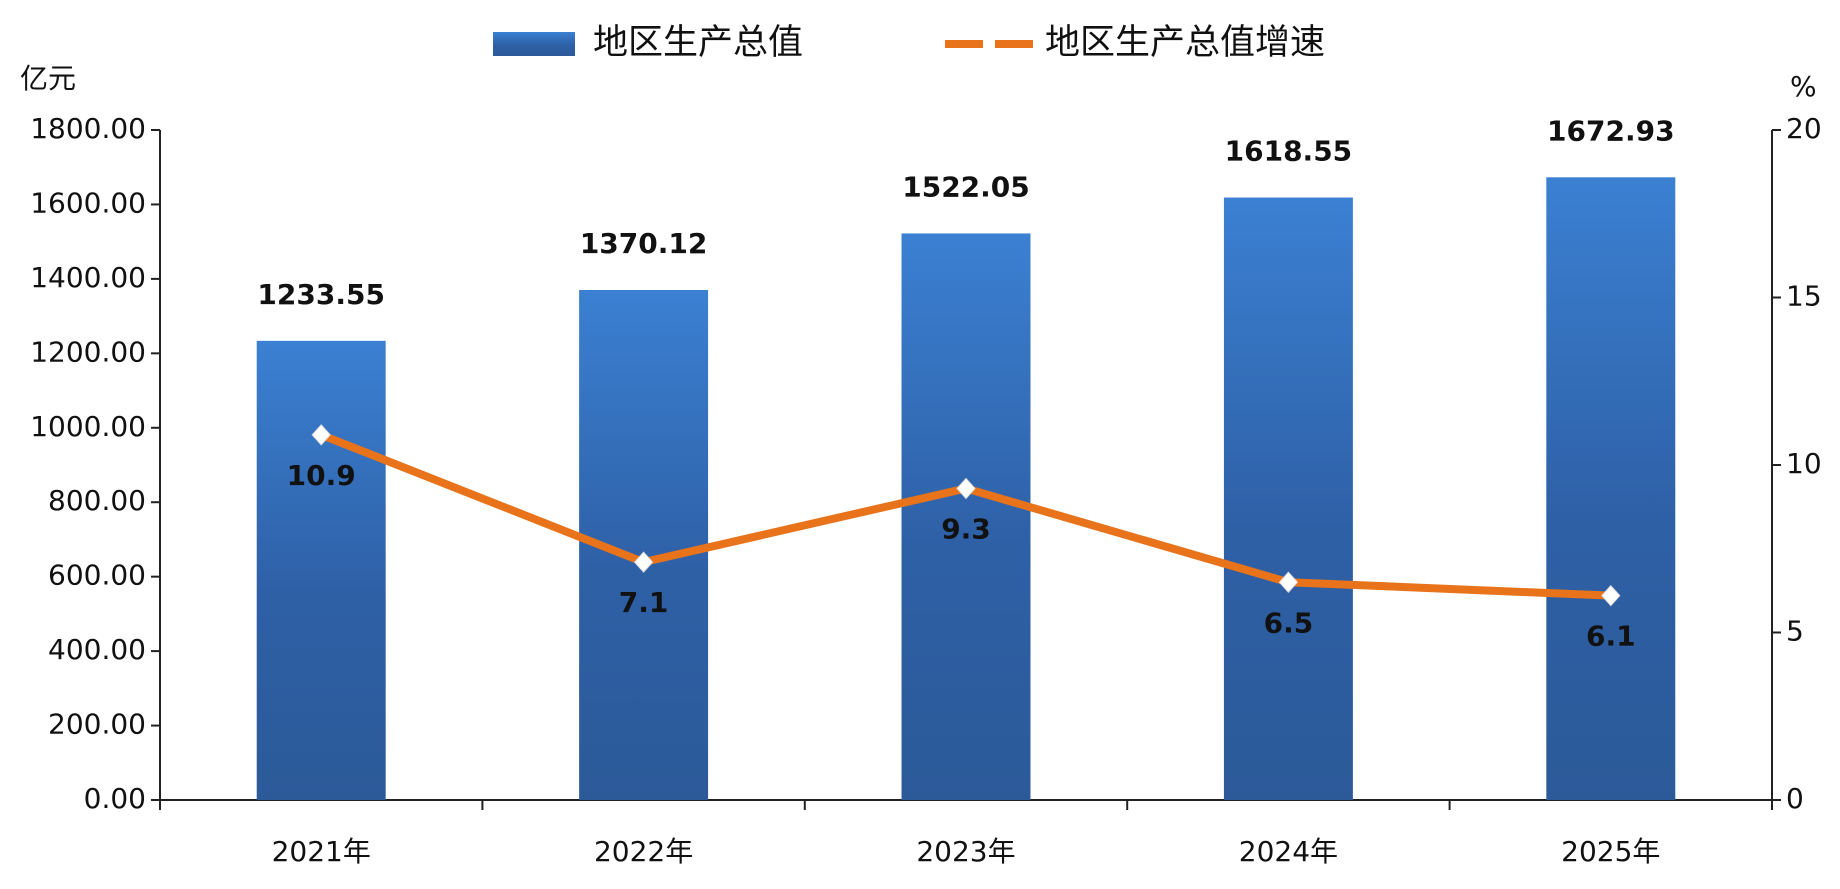 Image resolution: width=1840 pixels, height=889 pixels. What do you see at coordinates (1289, 622) in the screenshot?
I see `line-value-label: 6.5` at bounding box center [1289, 622].